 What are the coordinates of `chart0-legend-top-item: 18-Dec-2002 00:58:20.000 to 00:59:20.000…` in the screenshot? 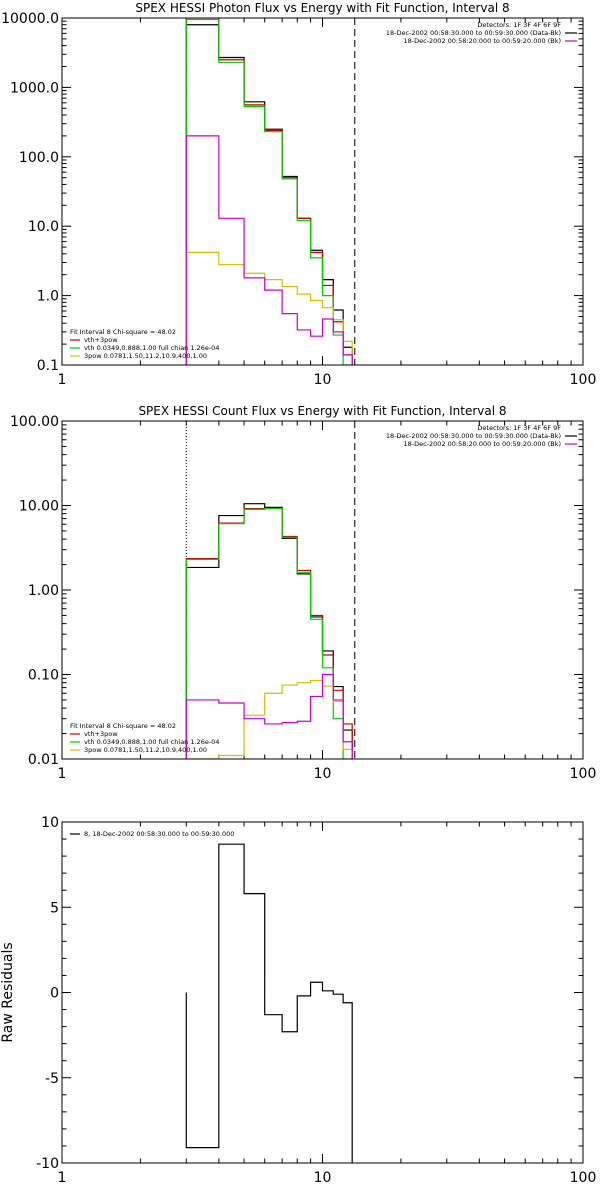 It's located at (483, 41).